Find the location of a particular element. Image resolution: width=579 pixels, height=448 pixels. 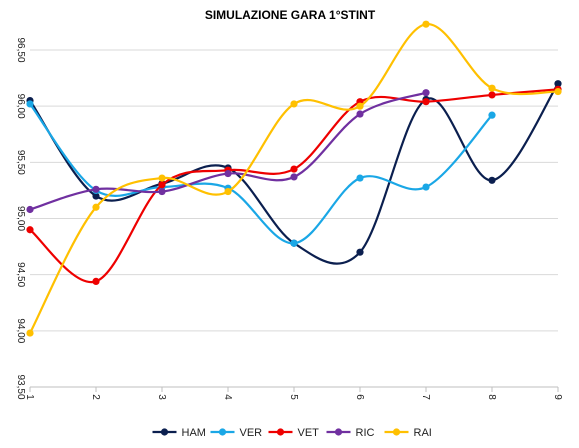

x-tick-label: 8 is located at coordinates (491, 397).